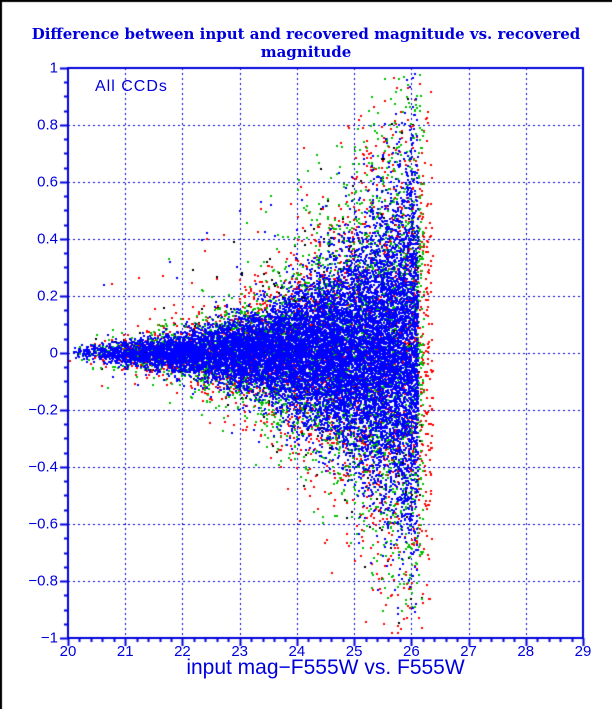 The height and width of the screenshot is (709, 612). I want to click on plot-annotation: All CCDs, so click(131, 86).